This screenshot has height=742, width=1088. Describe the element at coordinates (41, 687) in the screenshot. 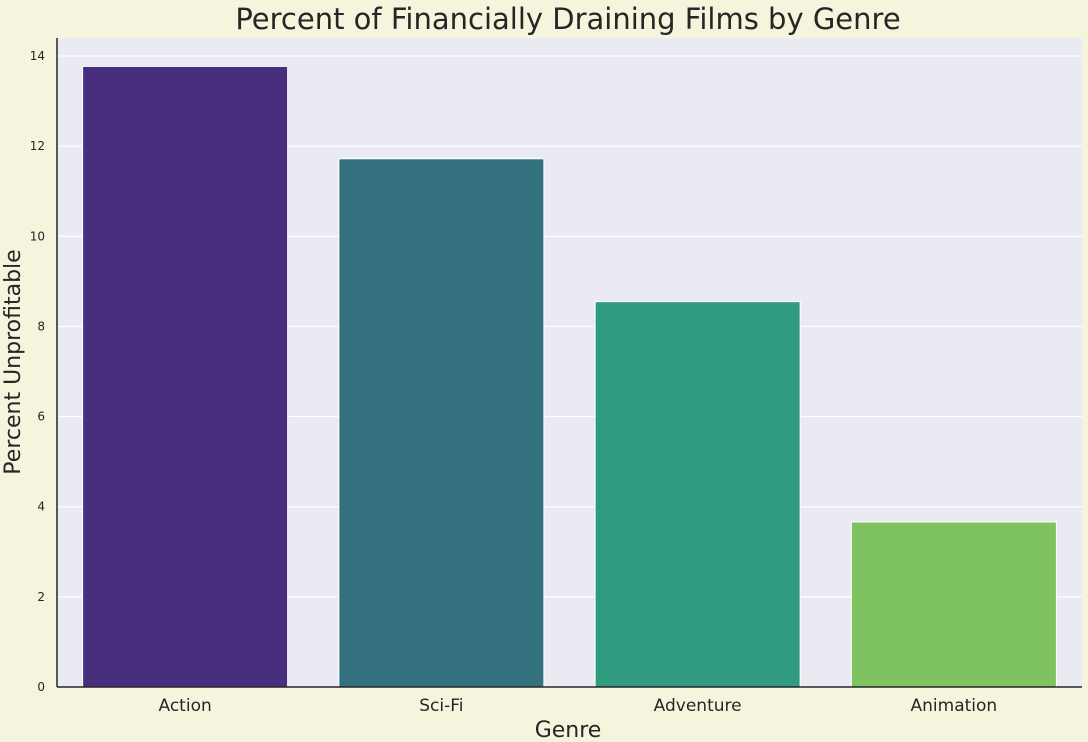

I see `y-tick-label: 0` at that location.